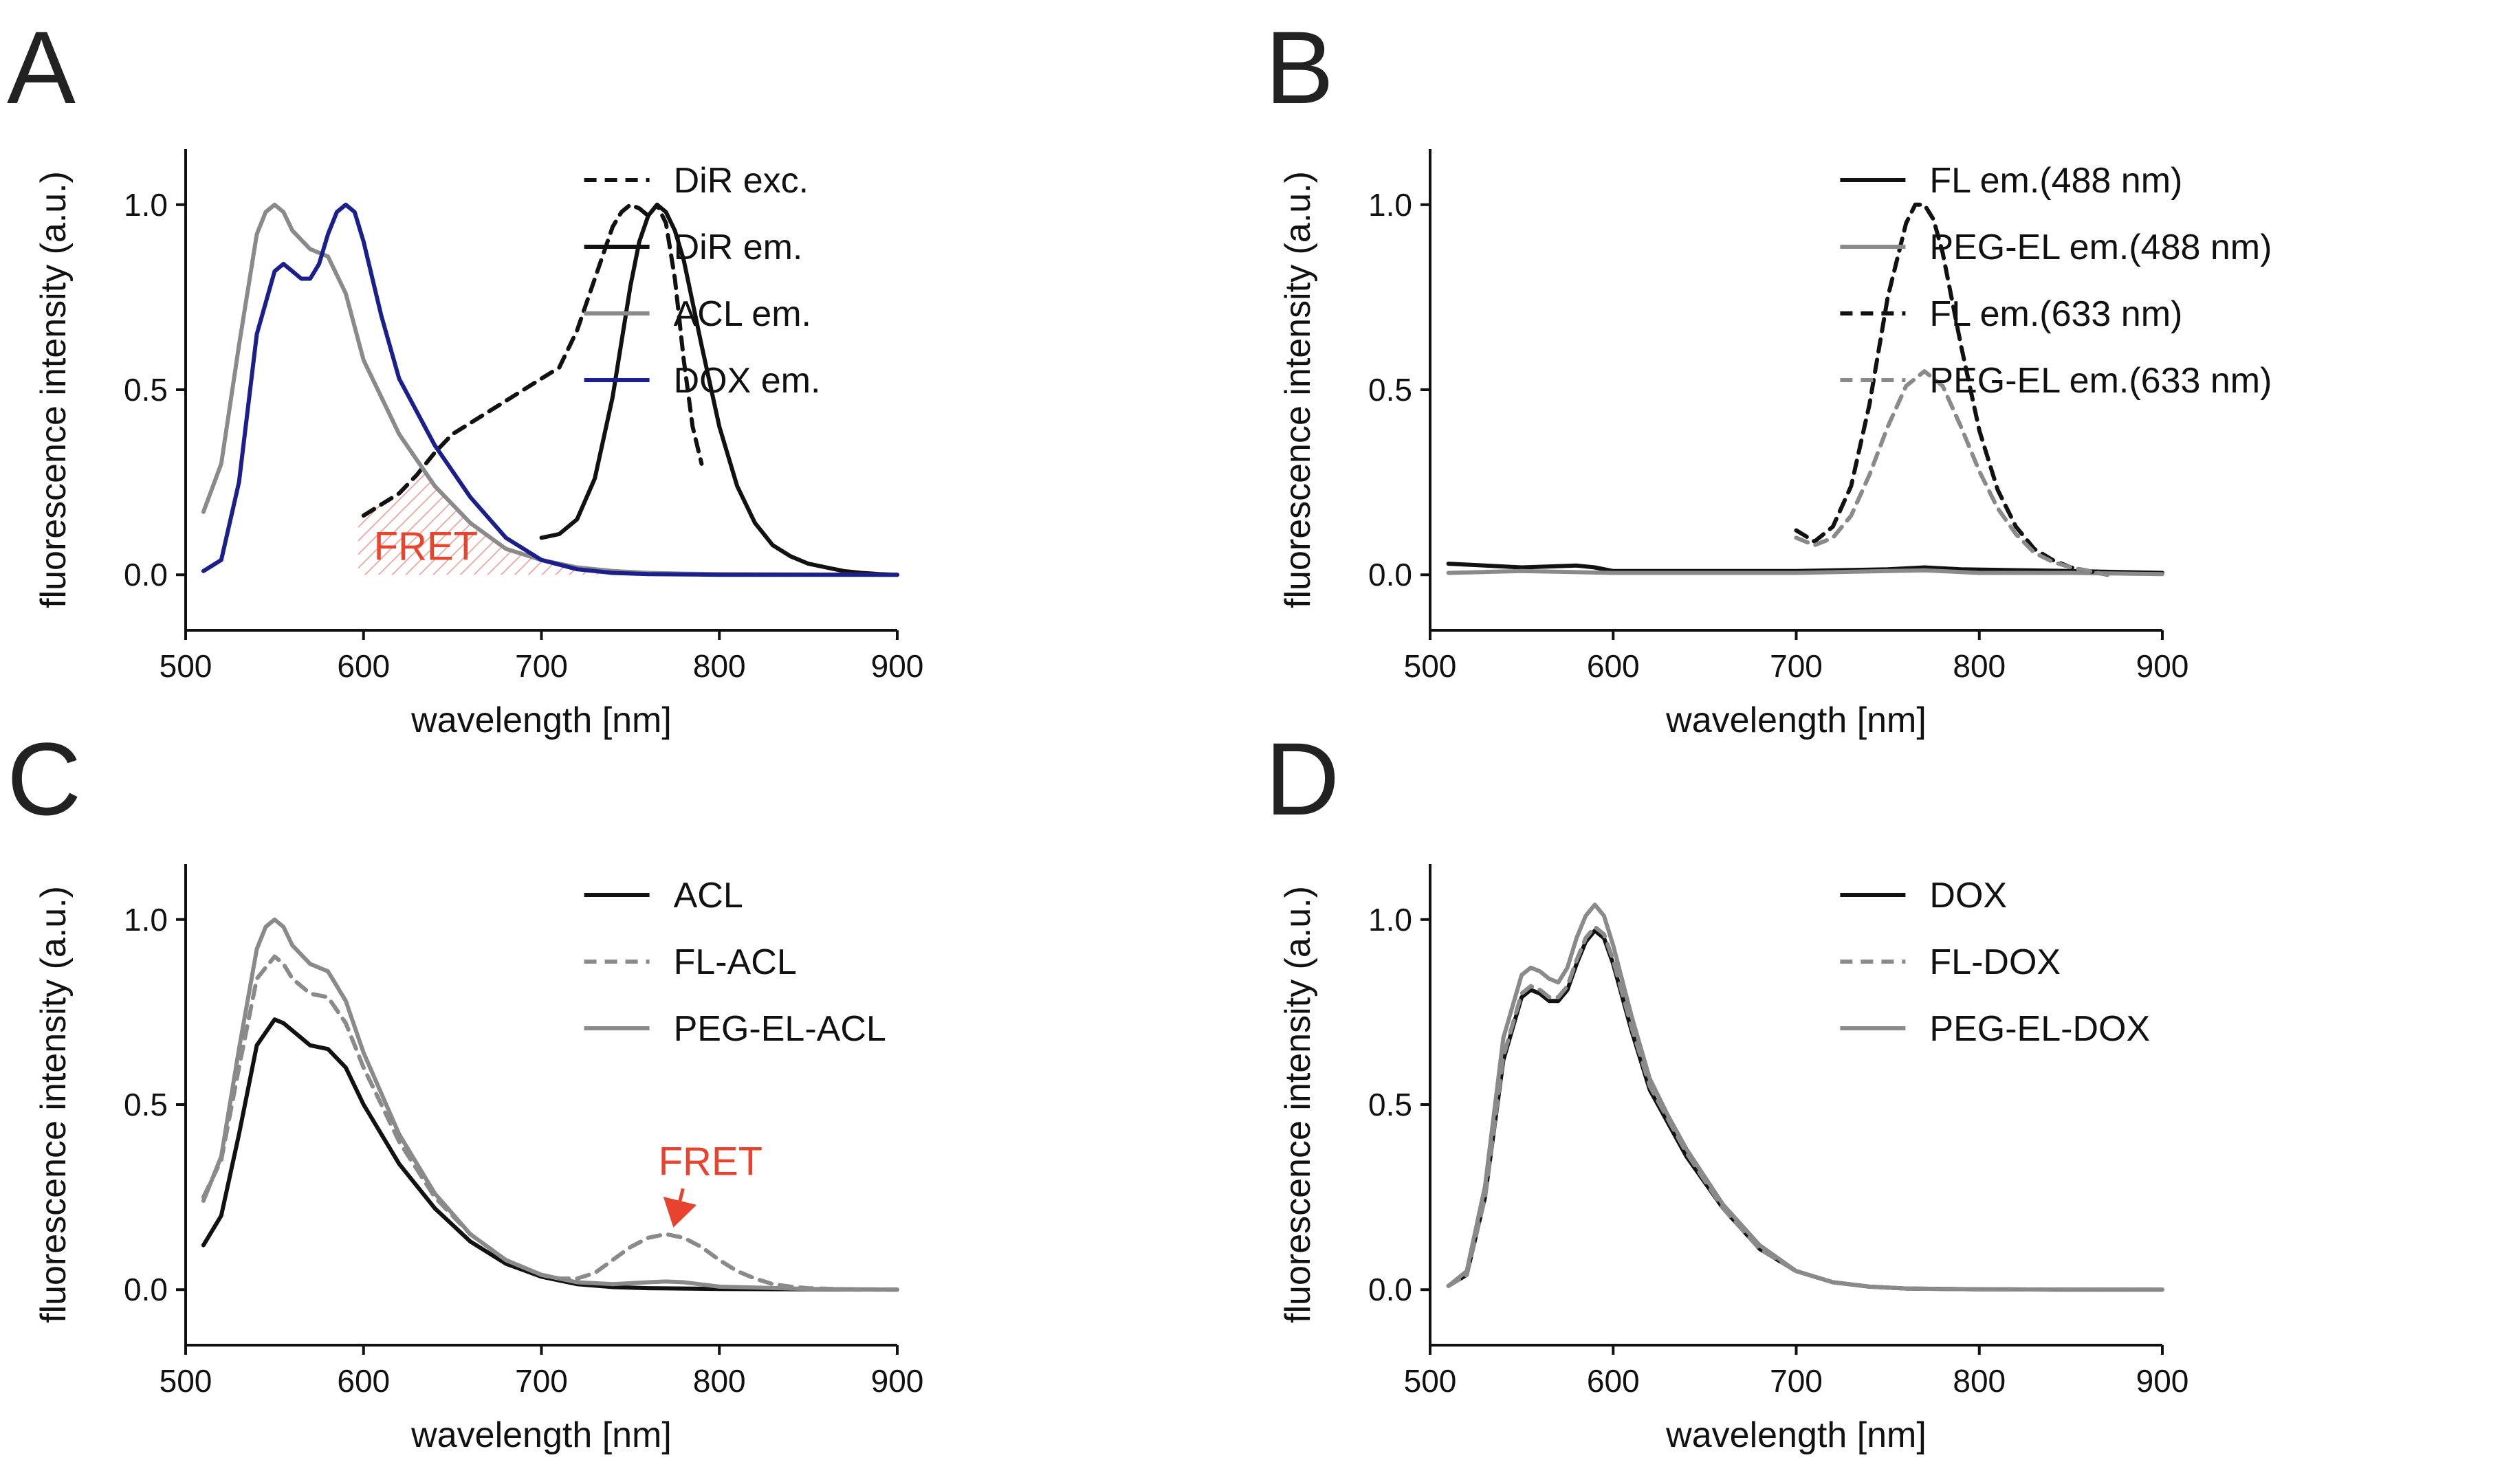 This screenshot has width=2513, height=1484. What do you see at coordinates (1390, 205) in the screenshot?
I see `panel-b-y-tick-label-1-0: 1.0` at bounding box center [1390, 205].